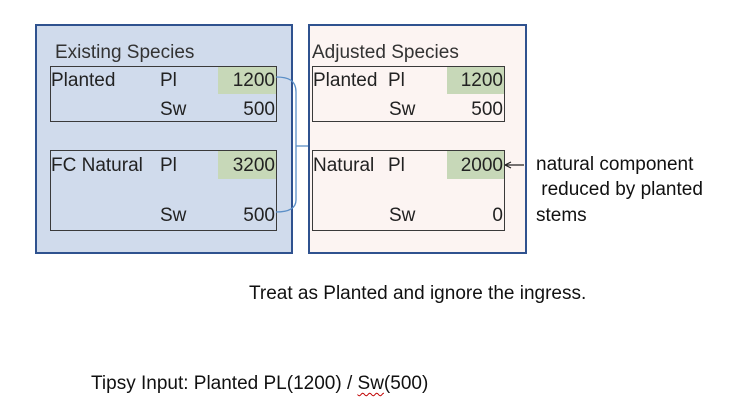  I want to click on existing-natural-pl-label: Pl, so click(168, 165).